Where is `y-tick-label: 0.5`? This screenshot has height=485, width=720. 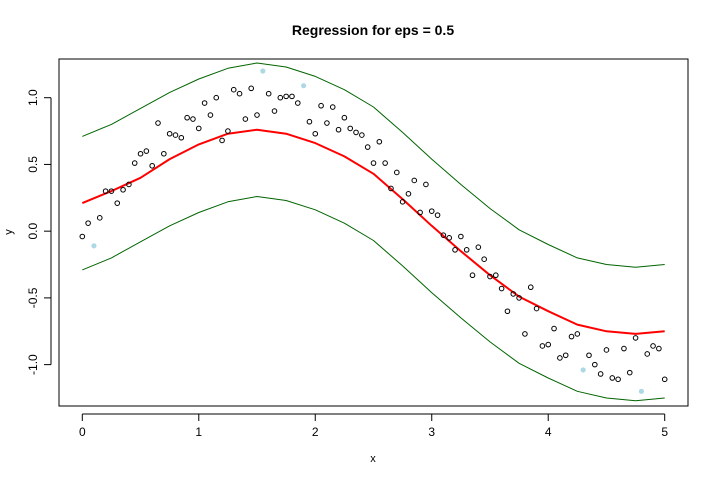 y-tick-label: 0.5 is located at coordinates (33, 164).